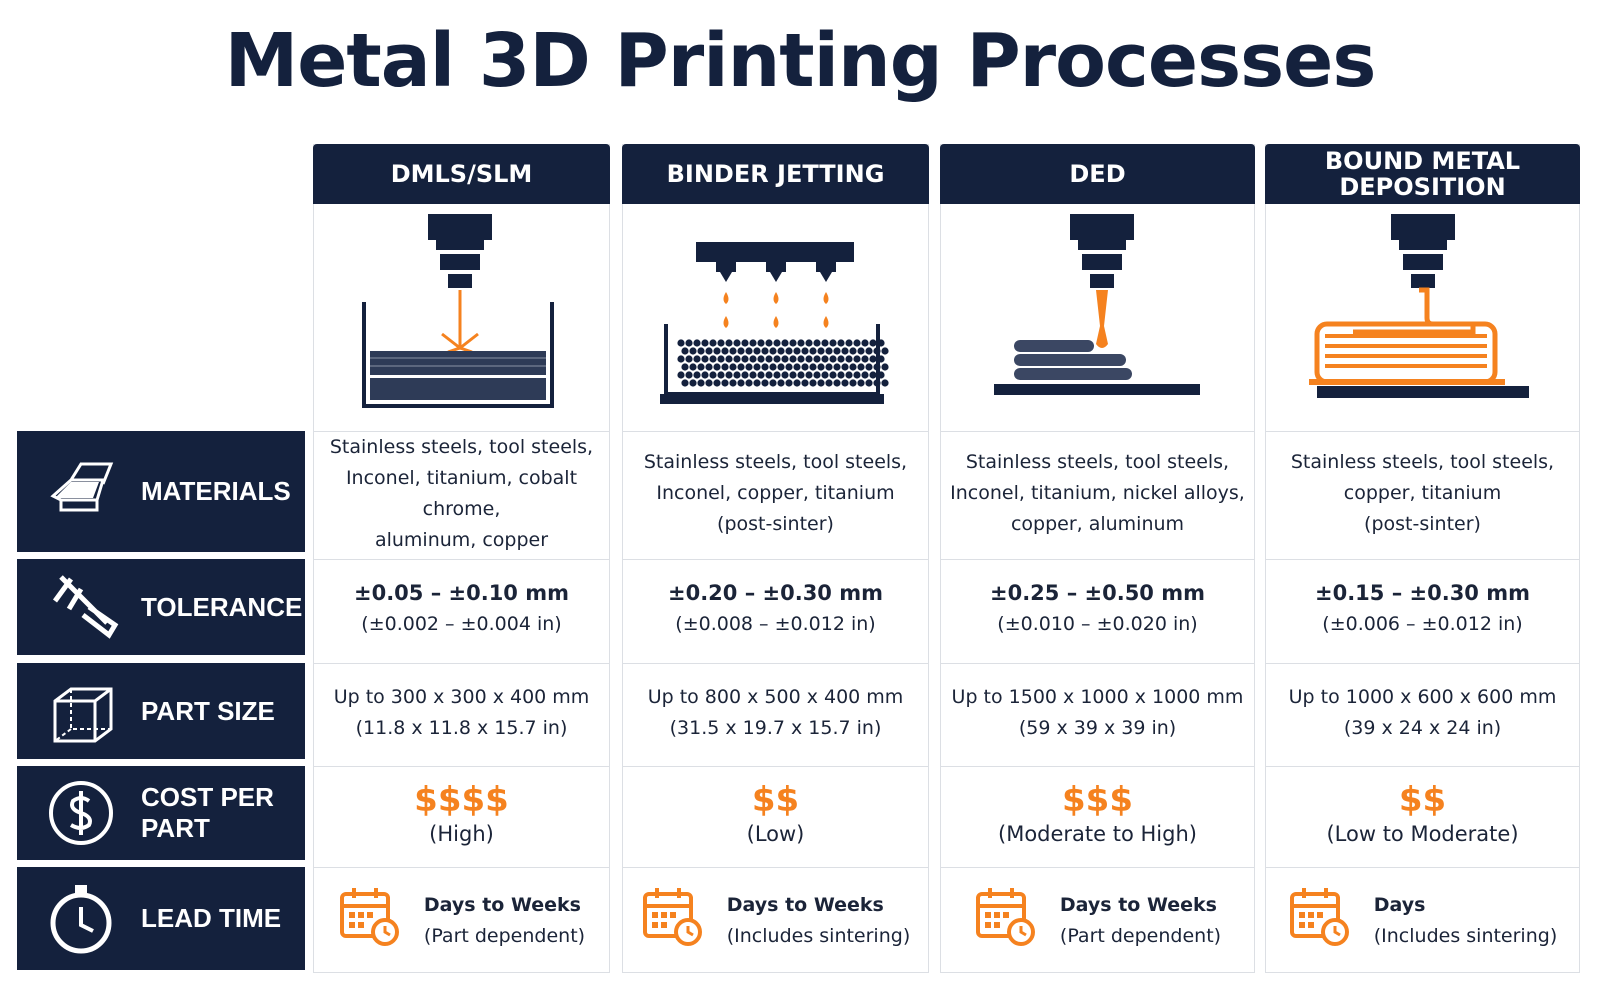  What do you see at coordinates (1097, 624) in the screenshot?
I see `cell-line: (±0.010 – ±0.020 in)` at bounding box center [1097, 624].